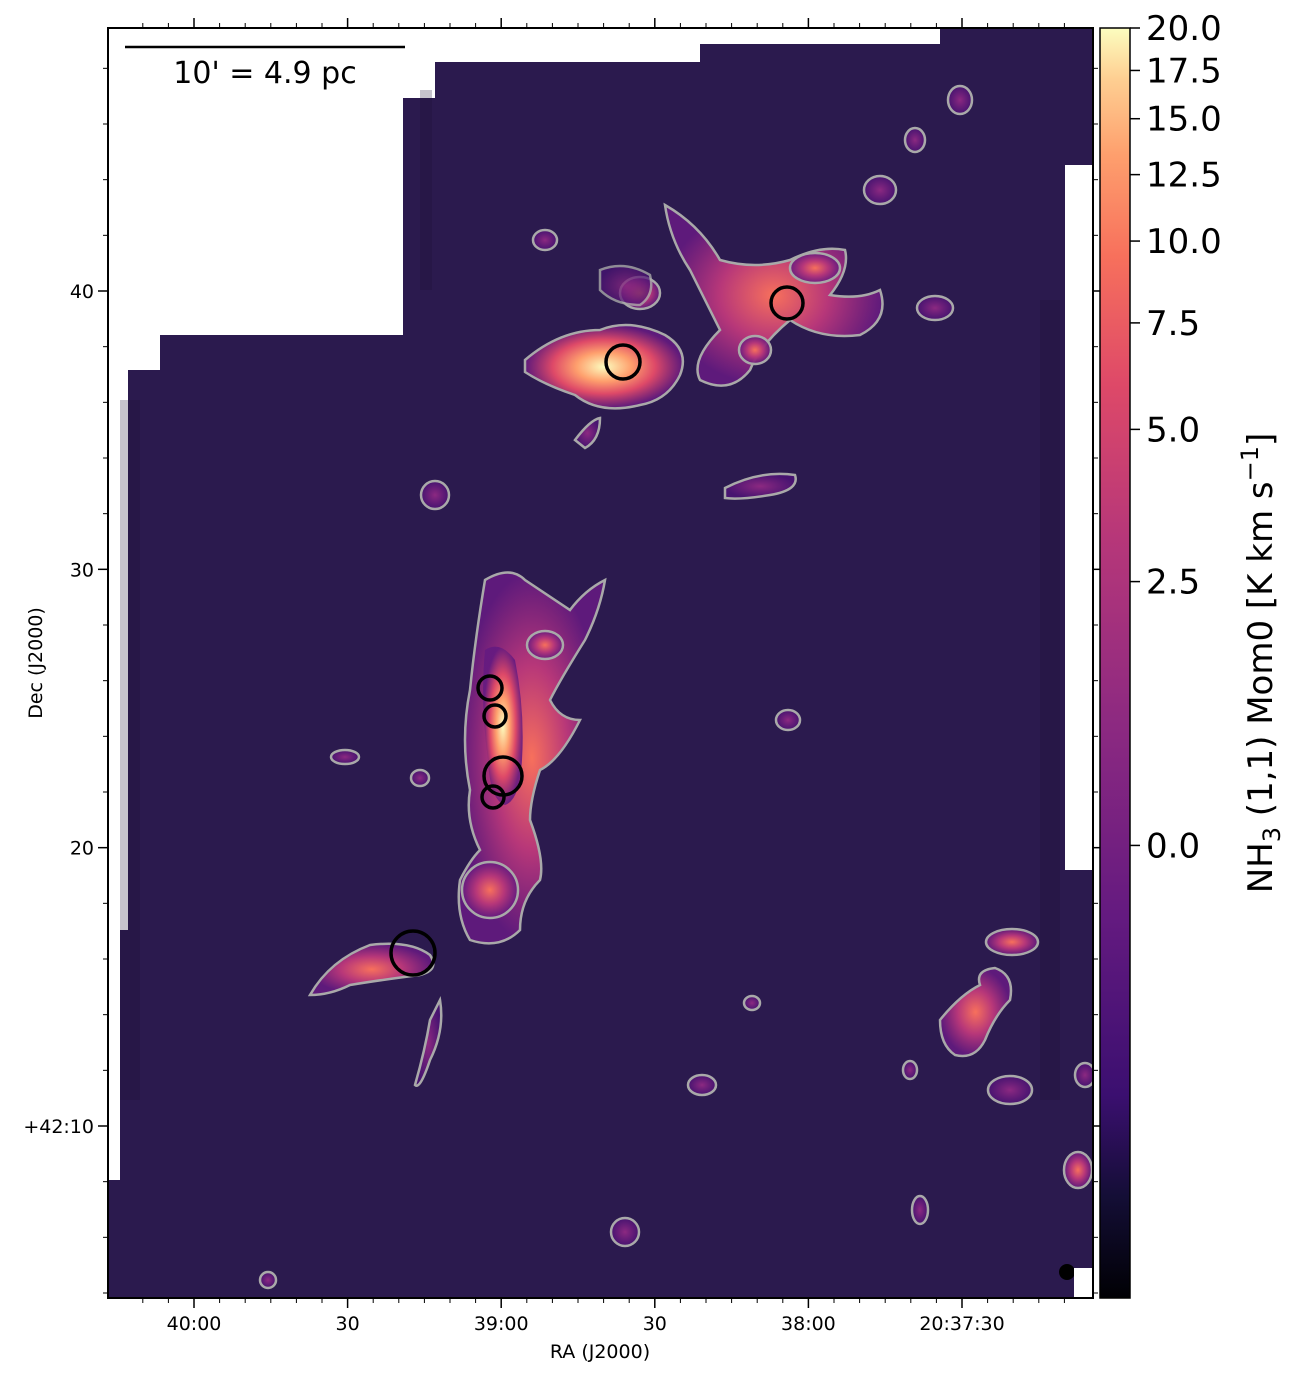  Describe the element at coordinates (1173, 583) in the screenshot. I see `colorbar-tick-label: 2.5` at that location.